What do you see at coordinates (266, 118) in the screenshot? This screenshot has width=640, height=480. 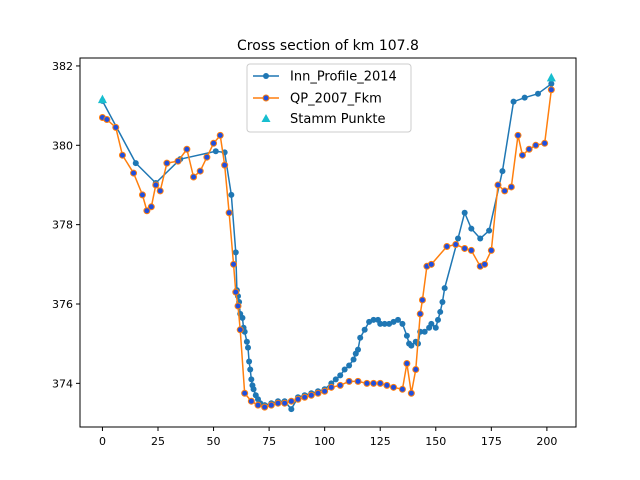 I see `legend-marker-stamm-punkte` at bounding box center [266, 118].